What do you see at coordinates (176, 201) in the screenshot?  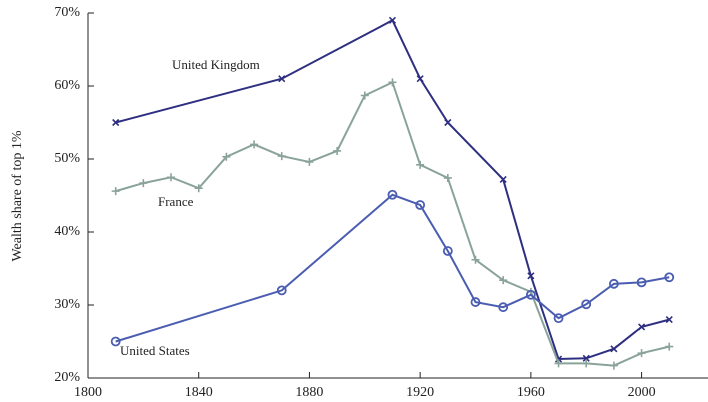 I see `series-label: France` at bounding box center [176, 201].